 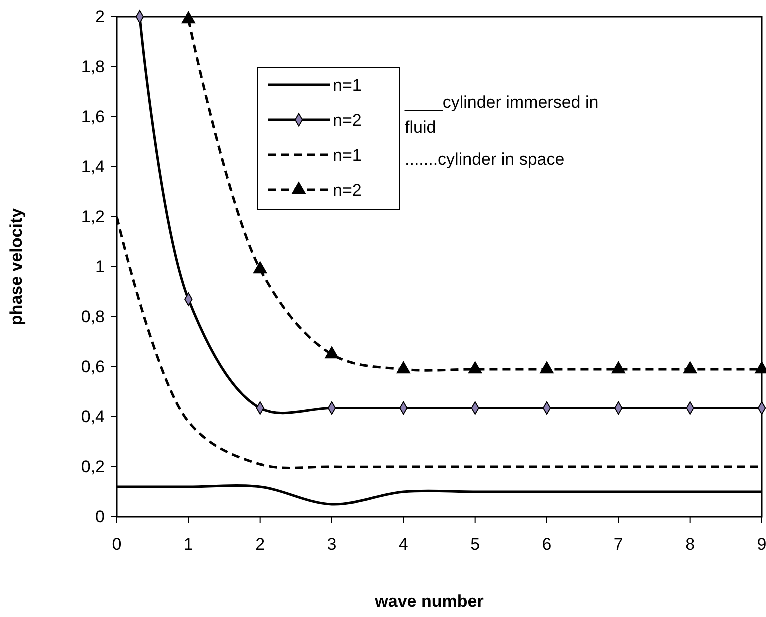 I want to click on y-tick-label: 2, so click(x=100, y=16).